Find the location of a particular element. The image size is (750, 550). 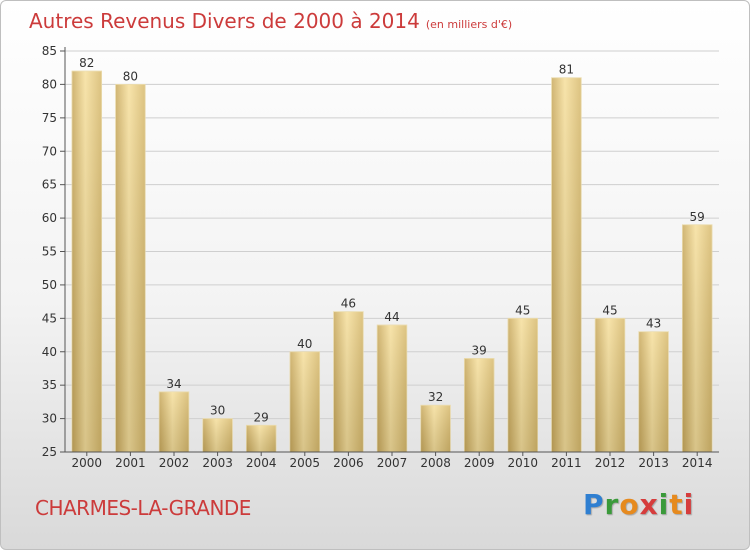

x-tick-label: 2006 is located at coordinates (348, 463).